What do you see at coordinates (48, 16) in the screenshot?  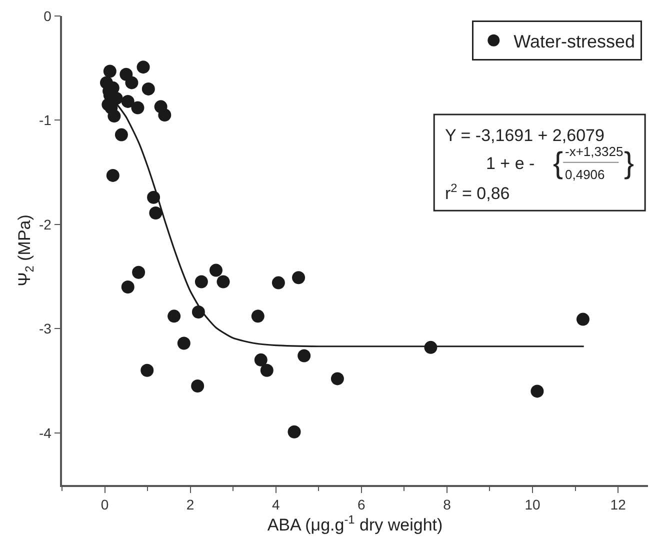 I see `y-tick-label: 0` at bounding box center [48, 16].